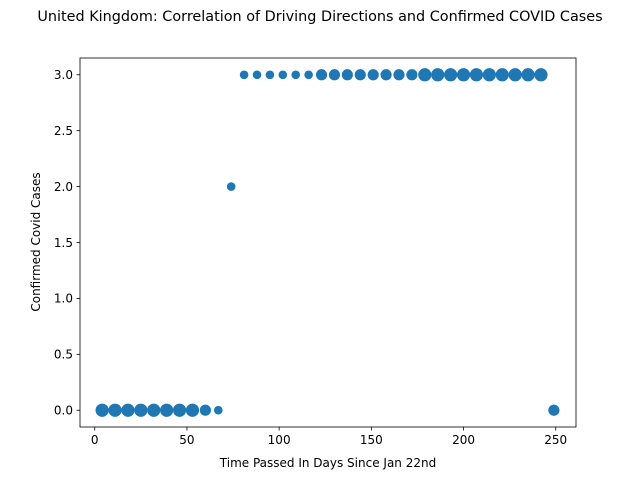 The image size is (640, 480). I want to click on y-axis-label: Confirmed Covid Cases, so click(36, 241).